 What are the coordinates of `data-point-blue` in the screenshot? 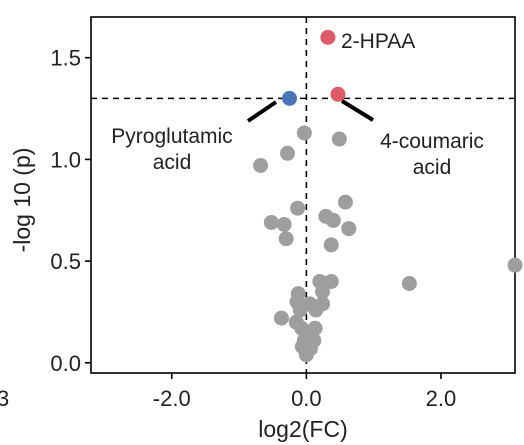 It's located at (290, 98).